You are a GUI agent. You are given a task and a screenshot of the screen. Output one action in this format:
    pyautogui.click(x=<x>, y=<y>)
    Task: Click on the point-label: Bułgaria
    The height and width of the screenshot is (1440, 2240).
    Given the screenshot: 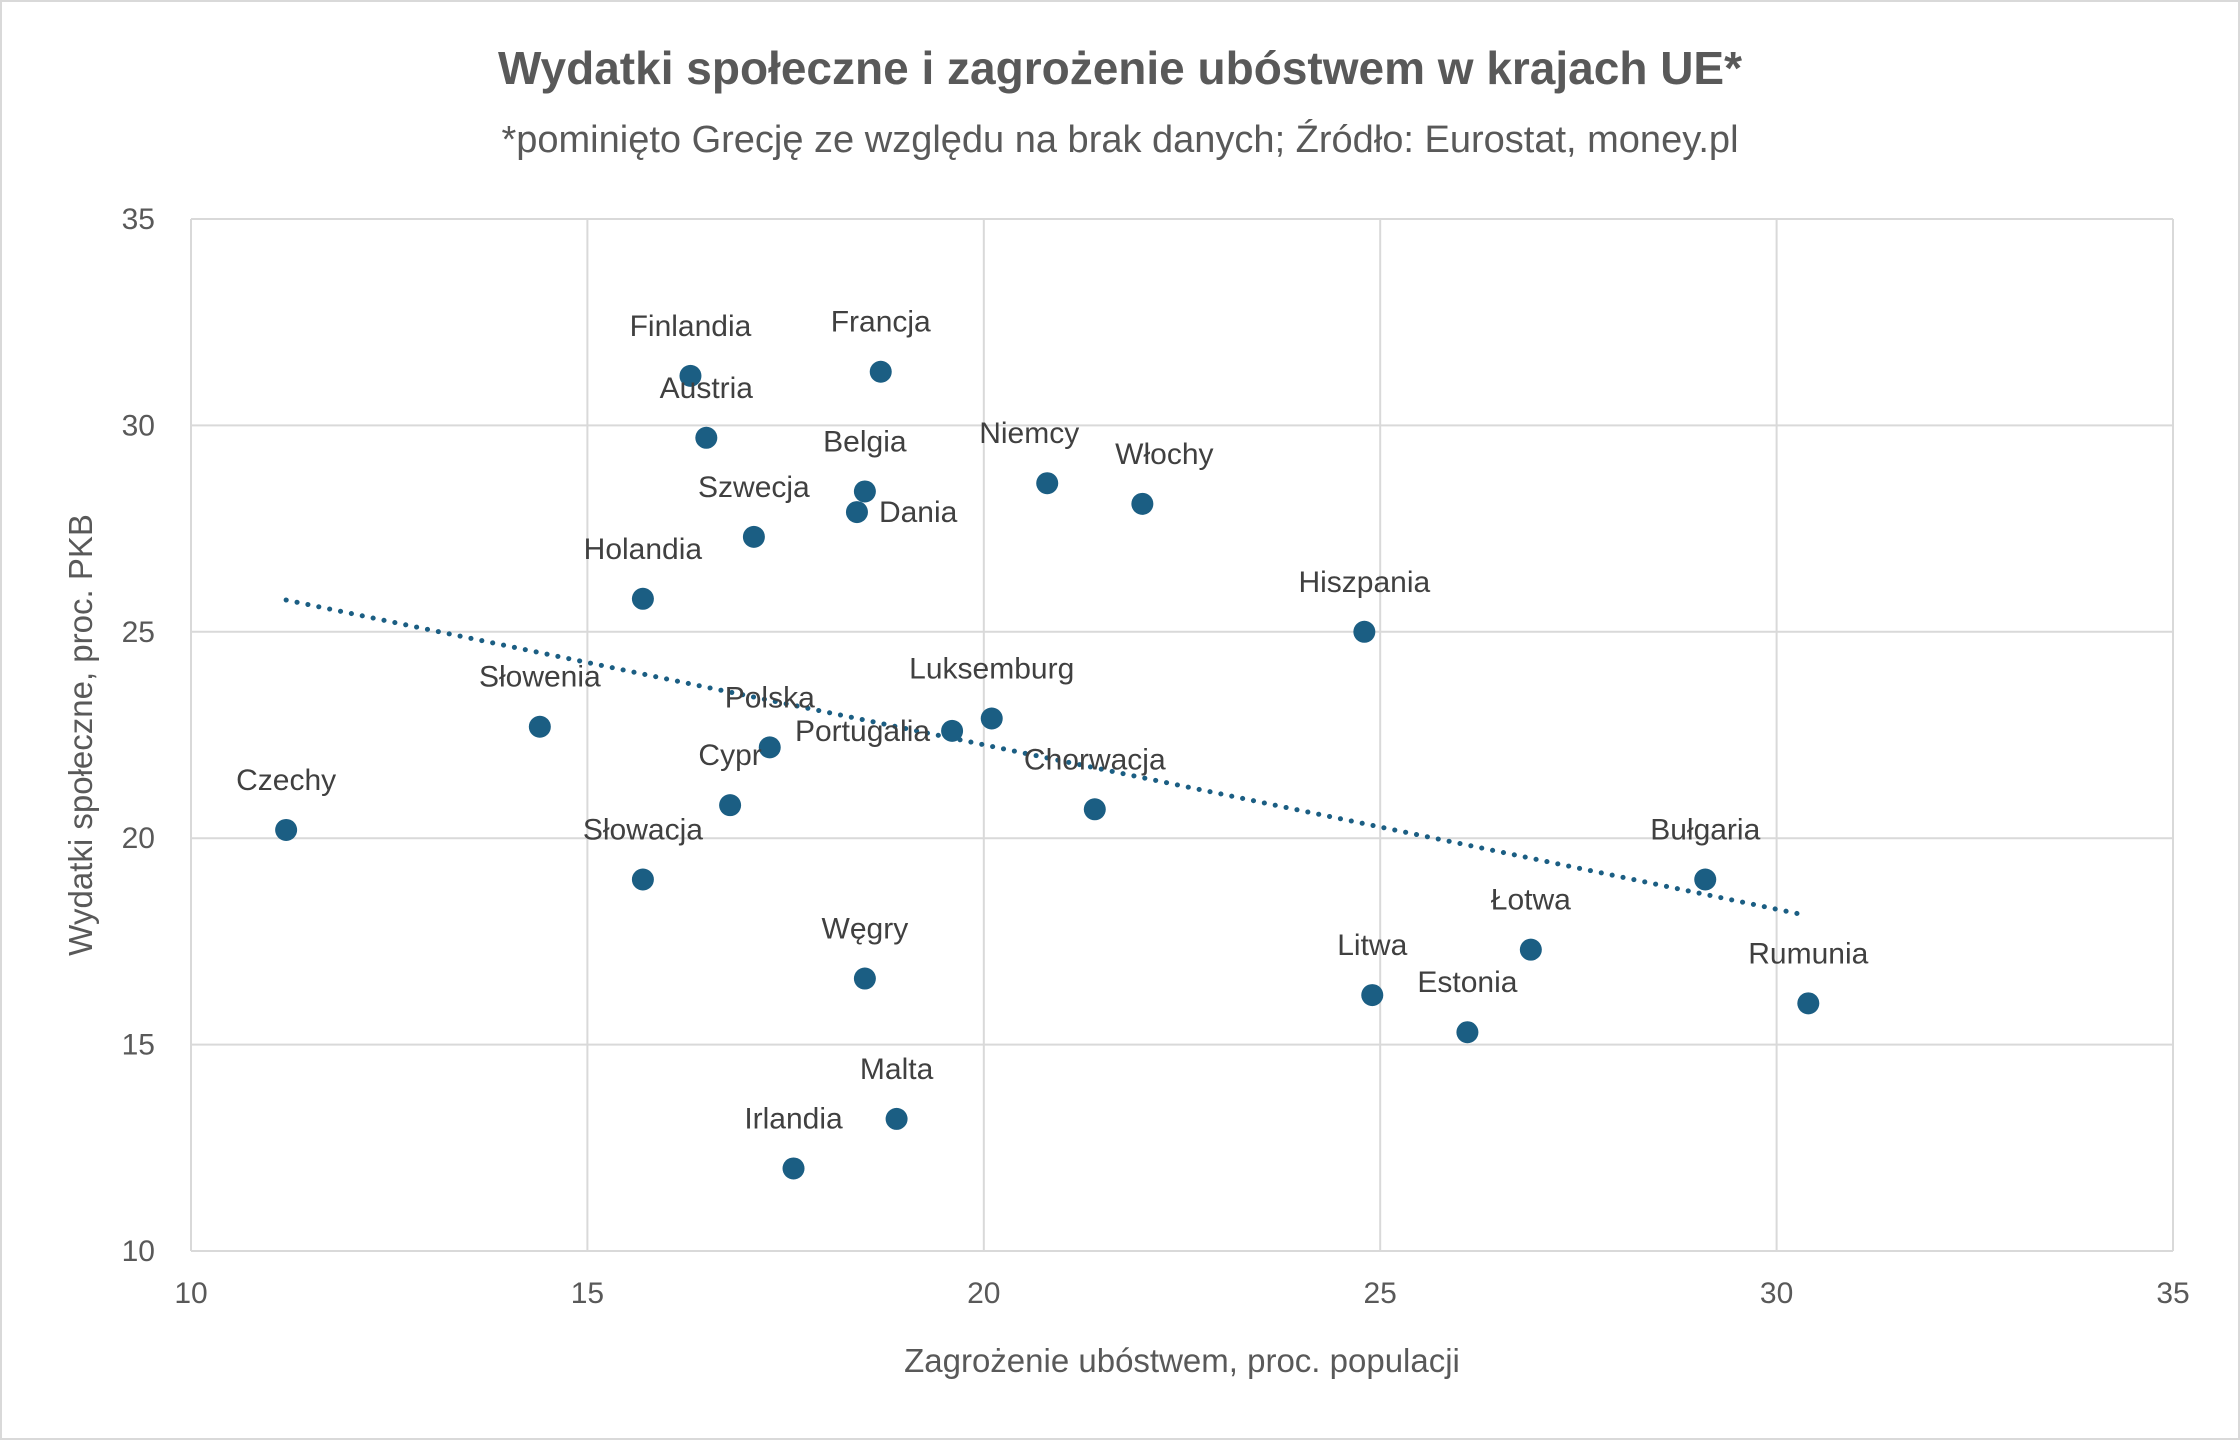 What is the action you would take?
    pyautogui.click(x=1705, y=829)
    